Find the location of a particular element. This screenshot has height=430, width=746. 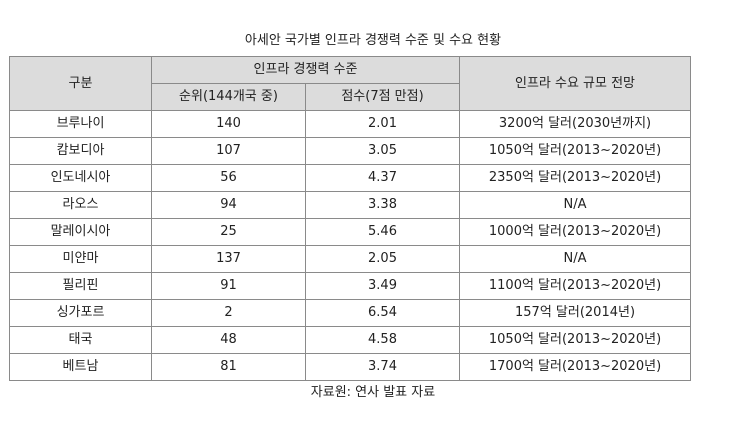

table-row: 베트남 81 3.74 1700억 달러(2013~2020년) is located at coordinates (350, 367).